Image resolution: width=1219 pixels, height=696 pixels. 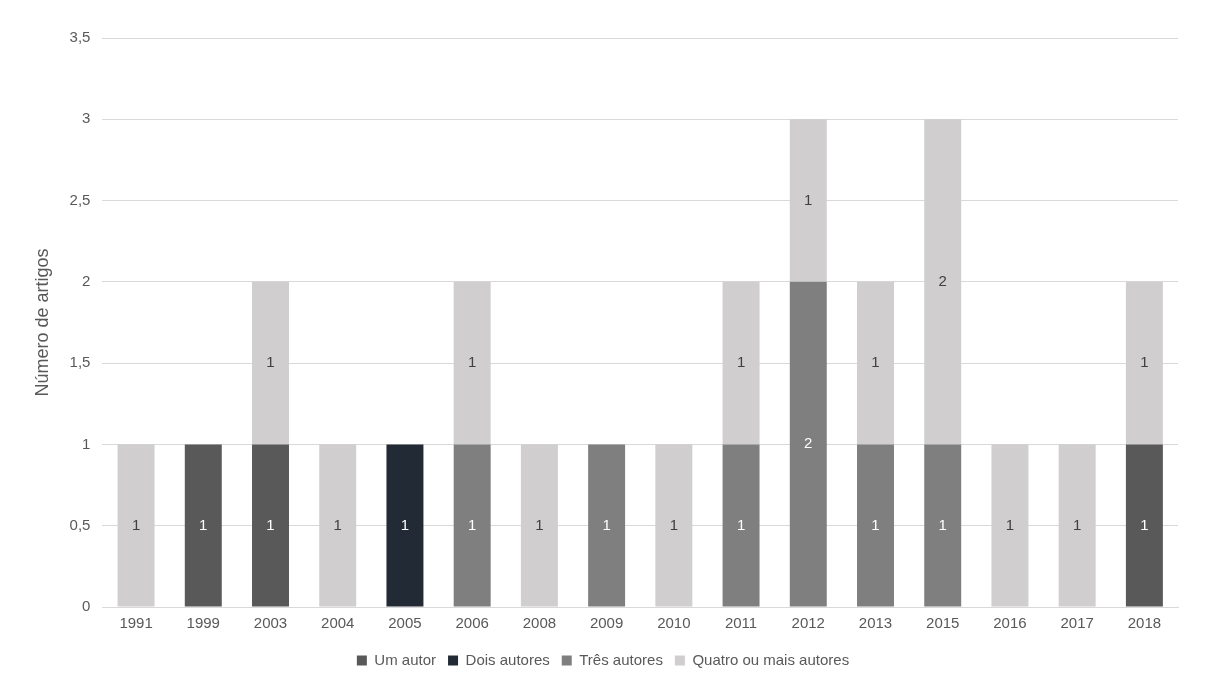 I want to click on x-tick-label: 1999, so click(x=203, y=623).